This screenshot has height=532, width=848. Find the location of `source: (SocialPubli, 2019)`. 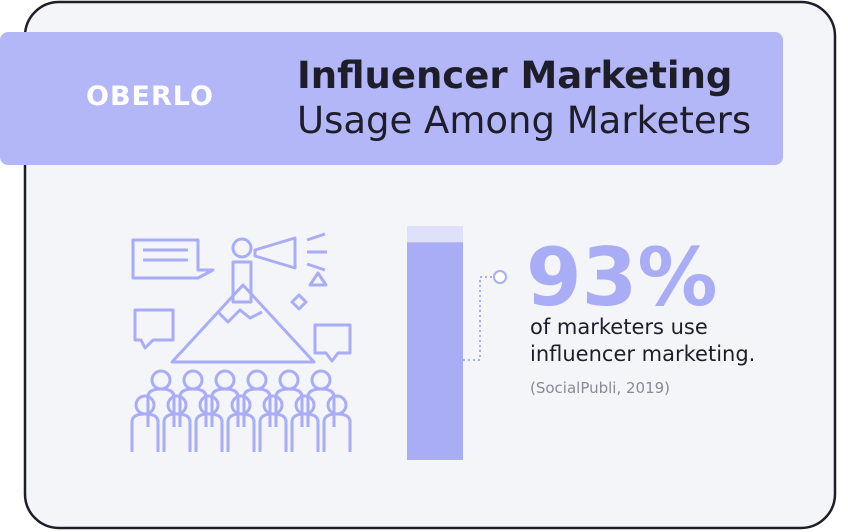

source: (SocialPubli, 2019) is located at coordinates (600, 388).